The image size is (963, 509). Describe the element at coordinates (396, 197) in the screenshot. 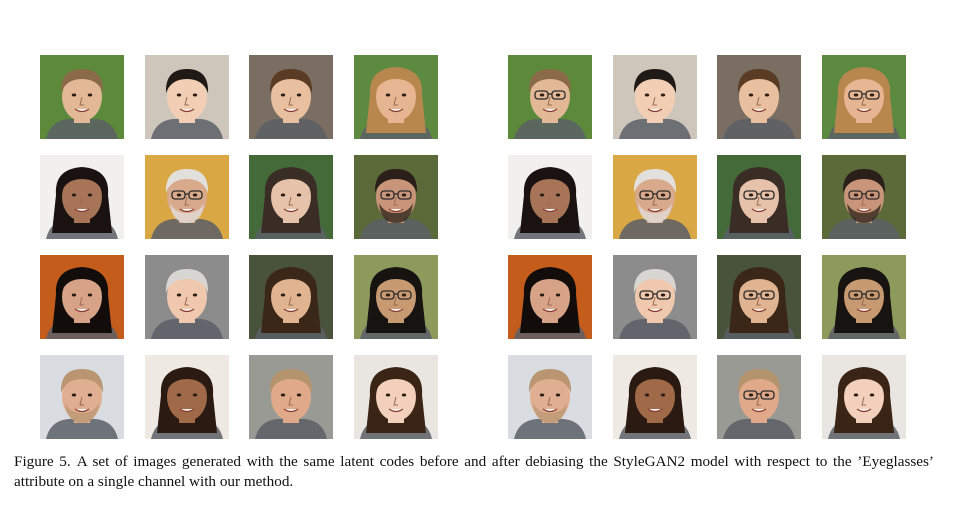

I see `before-face-r2-c4` at that location.